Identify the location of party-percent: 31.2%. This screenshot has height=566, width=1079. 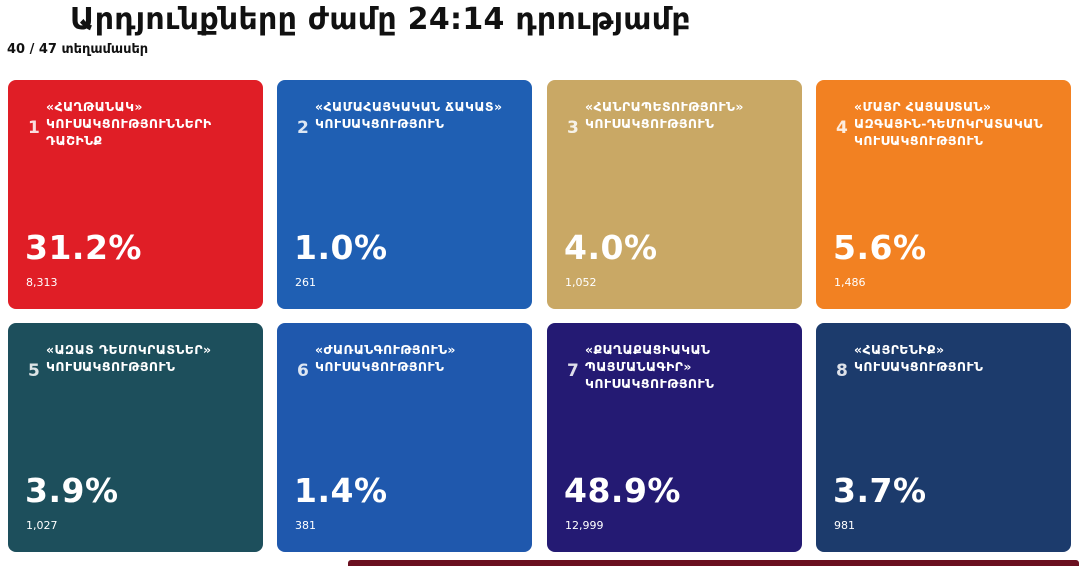
(83, 247).